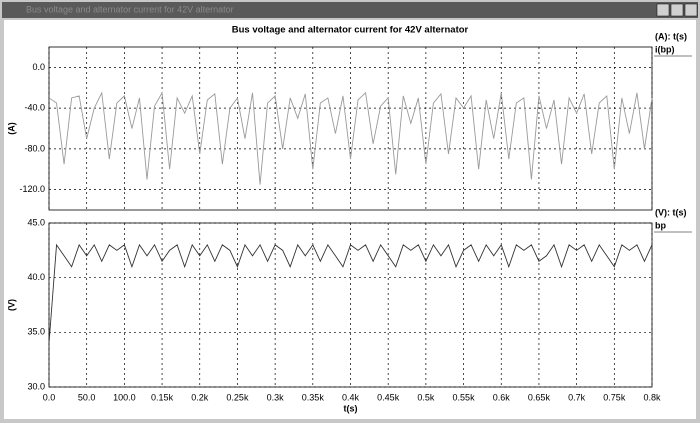  Describe the element at coordinates (36, 332) in the screenshot. I see `y-tick-label: 35.0` at that location.